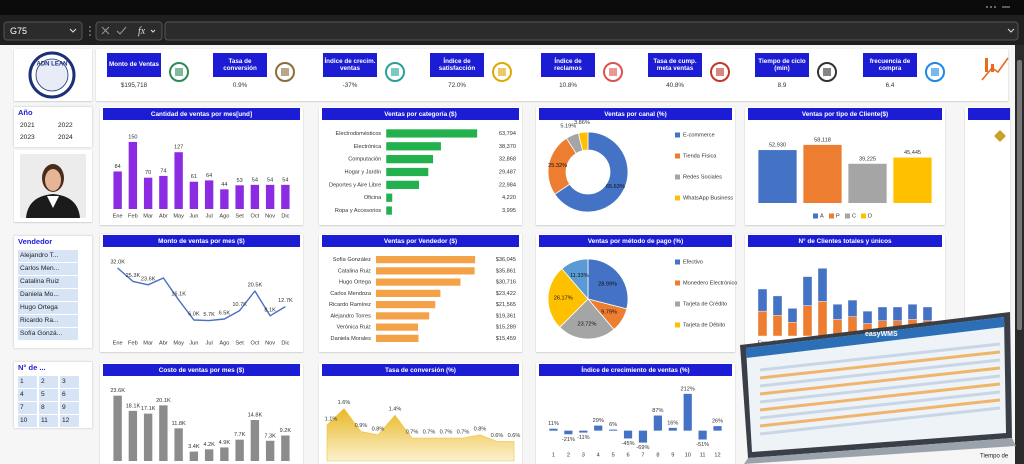 This screenshot has width=1024, height=464. Describe the element at coordinates (142, 31) in the screenshot. I see `insert-function: fx` at that location.